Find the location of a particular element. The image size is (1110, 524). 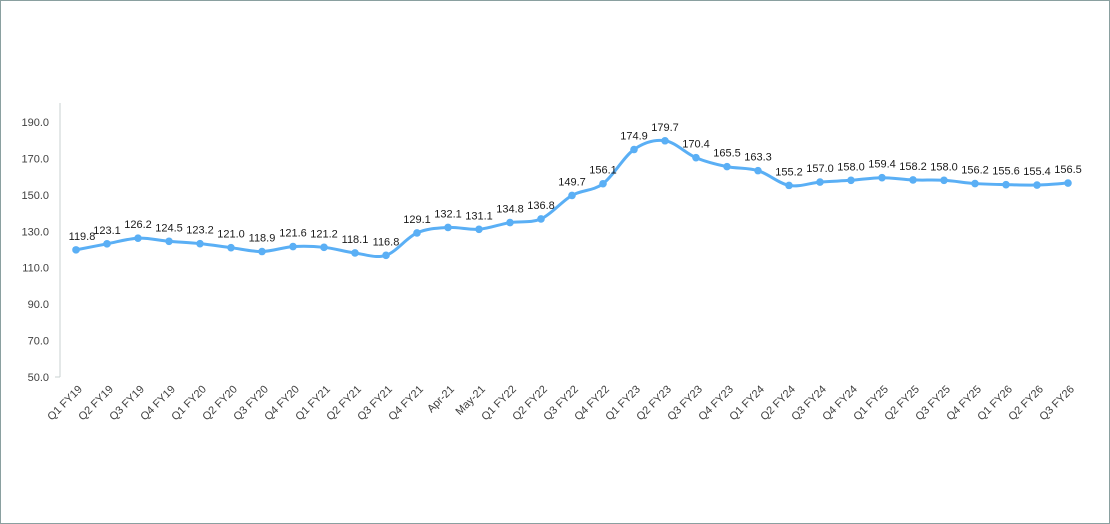

data-label: 155.2 is located at coordinates (789, 172).